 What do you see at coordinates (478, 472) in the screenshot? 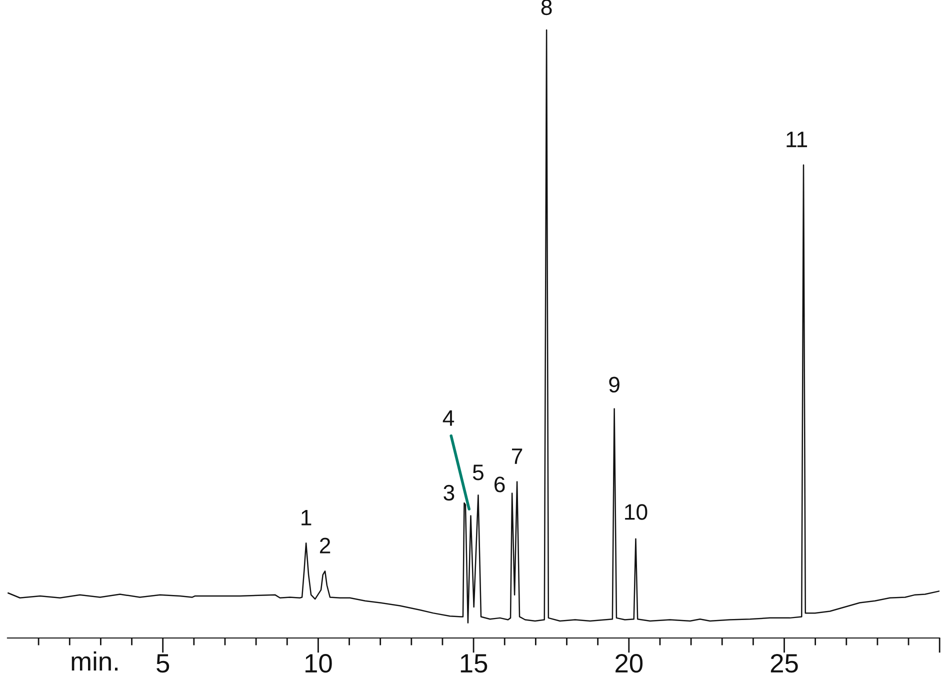
I see `annotation: 5` at bounding box center [478, 472].